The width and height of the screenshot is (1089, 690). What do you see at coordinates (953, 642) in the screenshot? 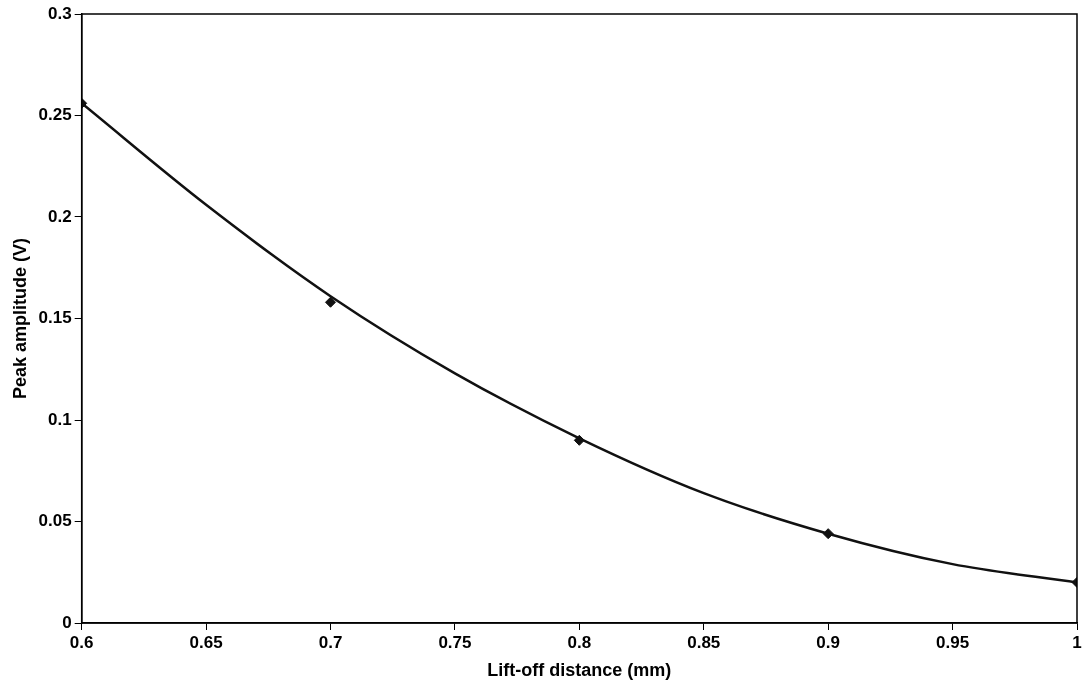
I see `x-tick-label: 0.95` at bounding box center [953, 642].